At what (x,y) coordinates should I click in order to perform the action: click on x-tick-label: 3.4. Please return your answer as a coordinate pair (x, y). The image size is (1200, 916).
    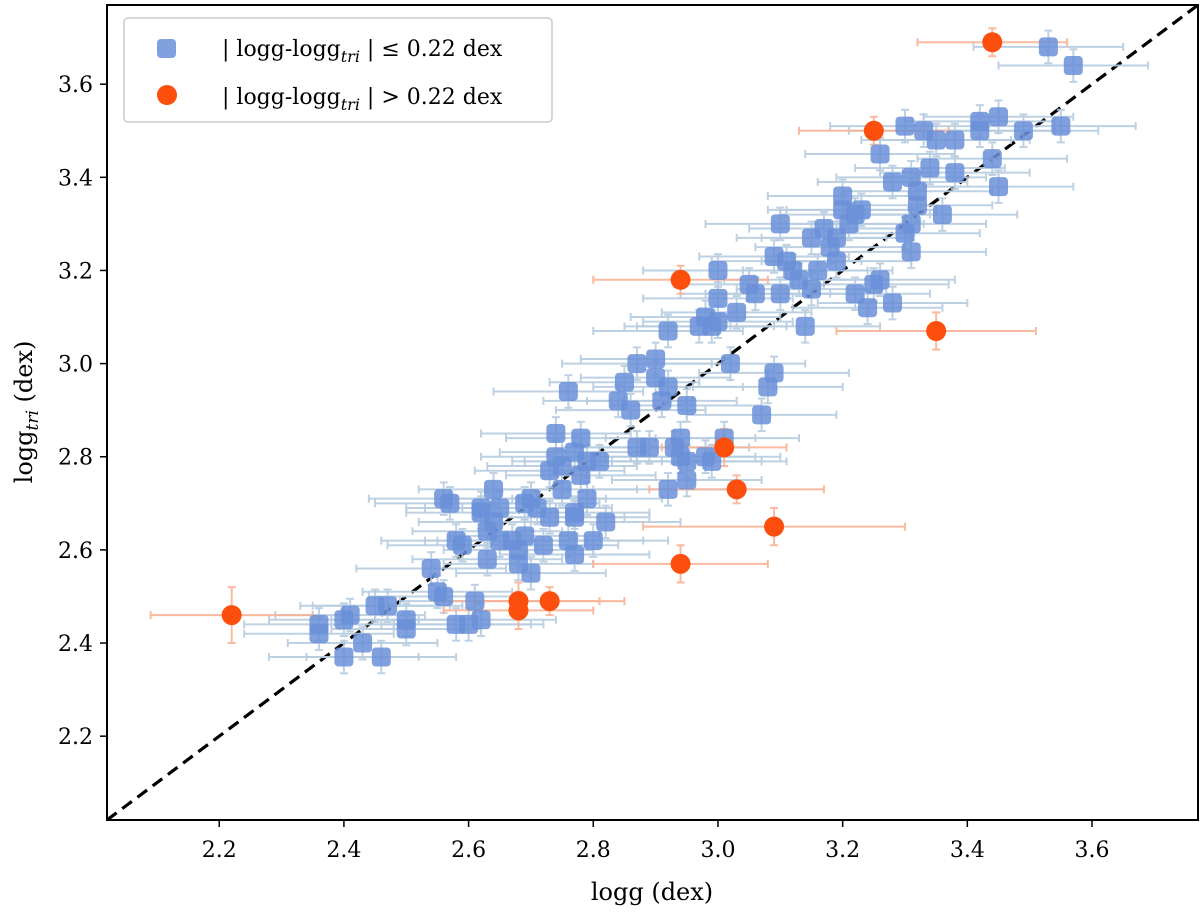
    Looking at the image, I should click on (967, 850).